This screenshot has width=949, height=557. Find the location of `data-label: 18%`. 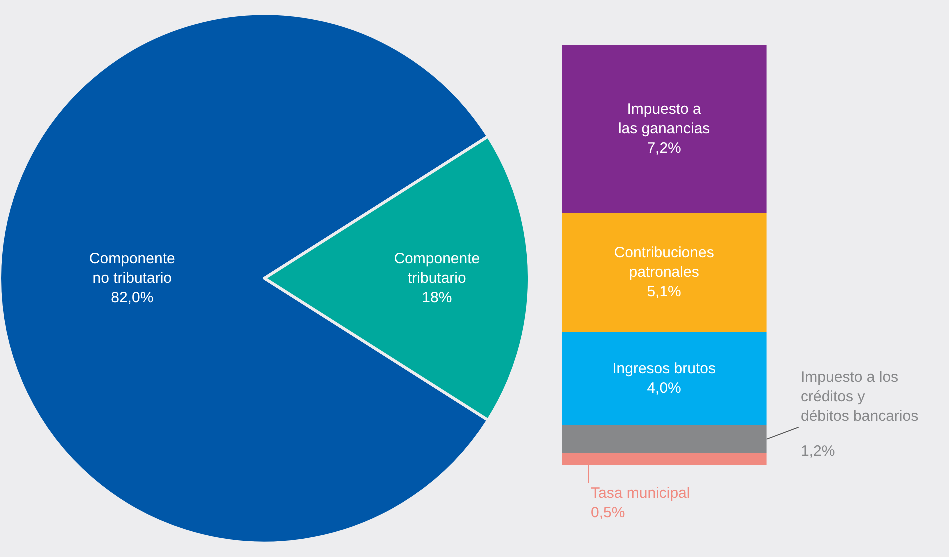

data-label: 18% is located at coordinates (437, 298).